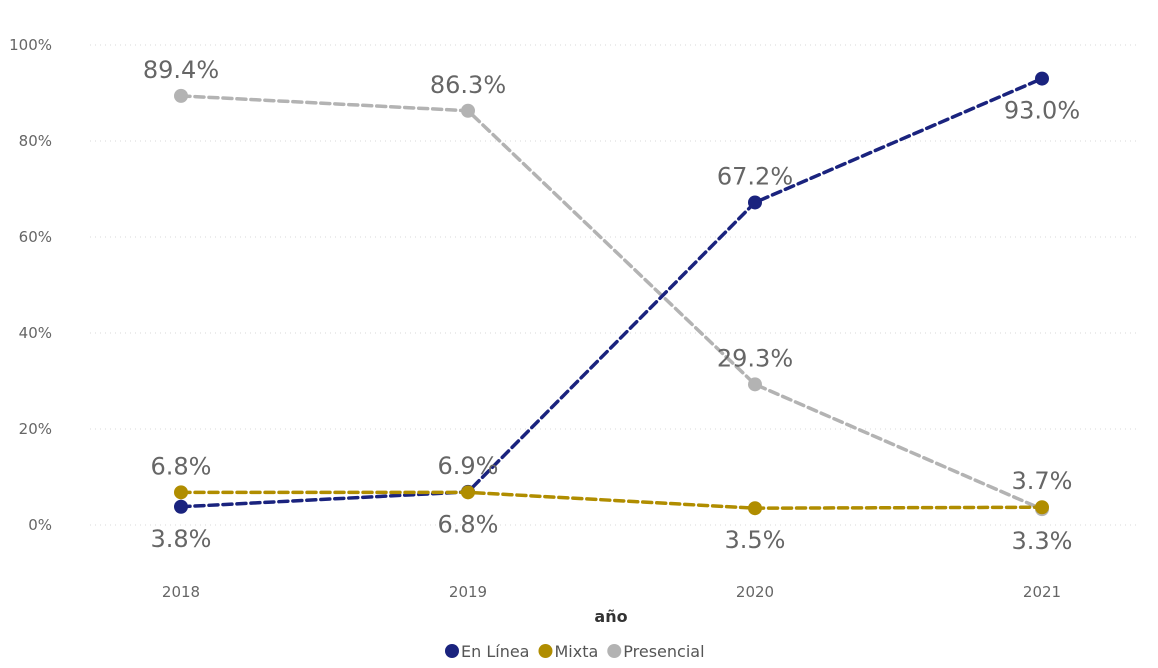  Describe the element at coordinates (468, 592) in the screenshot. I see `x-tick-label: 2019` at that location.